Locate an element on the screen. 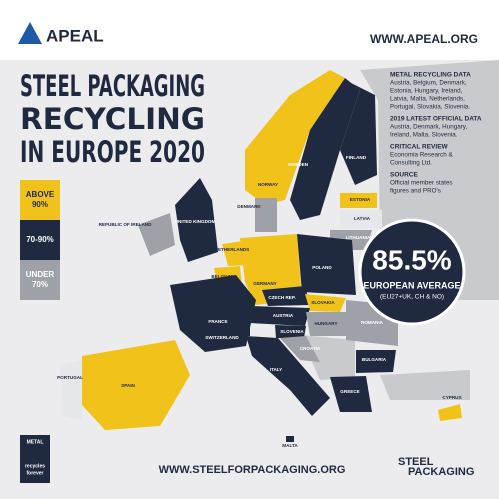 The image size is (499, 499). average-label: EUROPEAN AVERAGE is located at coordinates (411, 285).